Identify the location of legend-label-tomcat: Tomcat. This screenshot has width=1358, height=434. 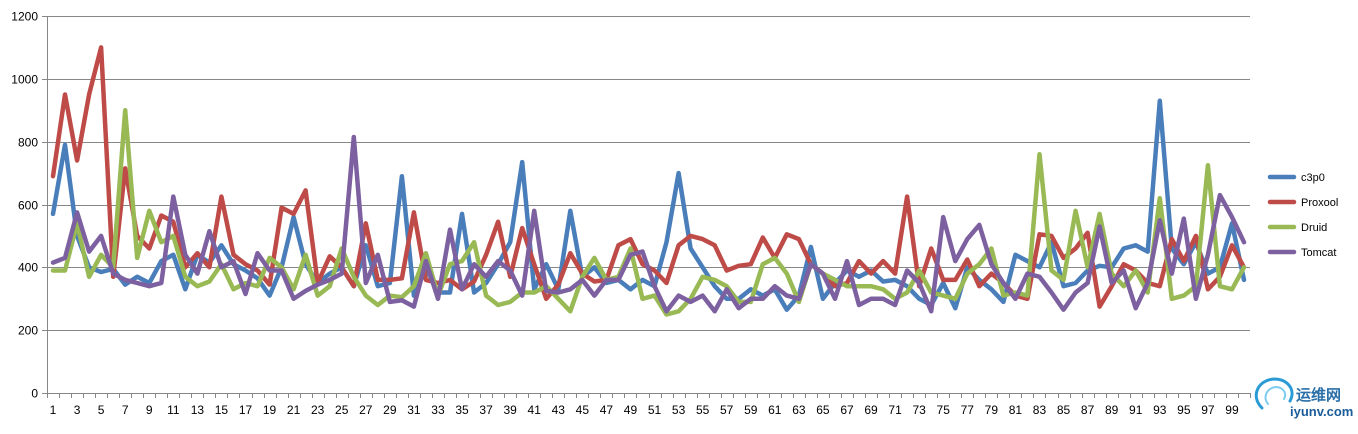
(1318, 253).